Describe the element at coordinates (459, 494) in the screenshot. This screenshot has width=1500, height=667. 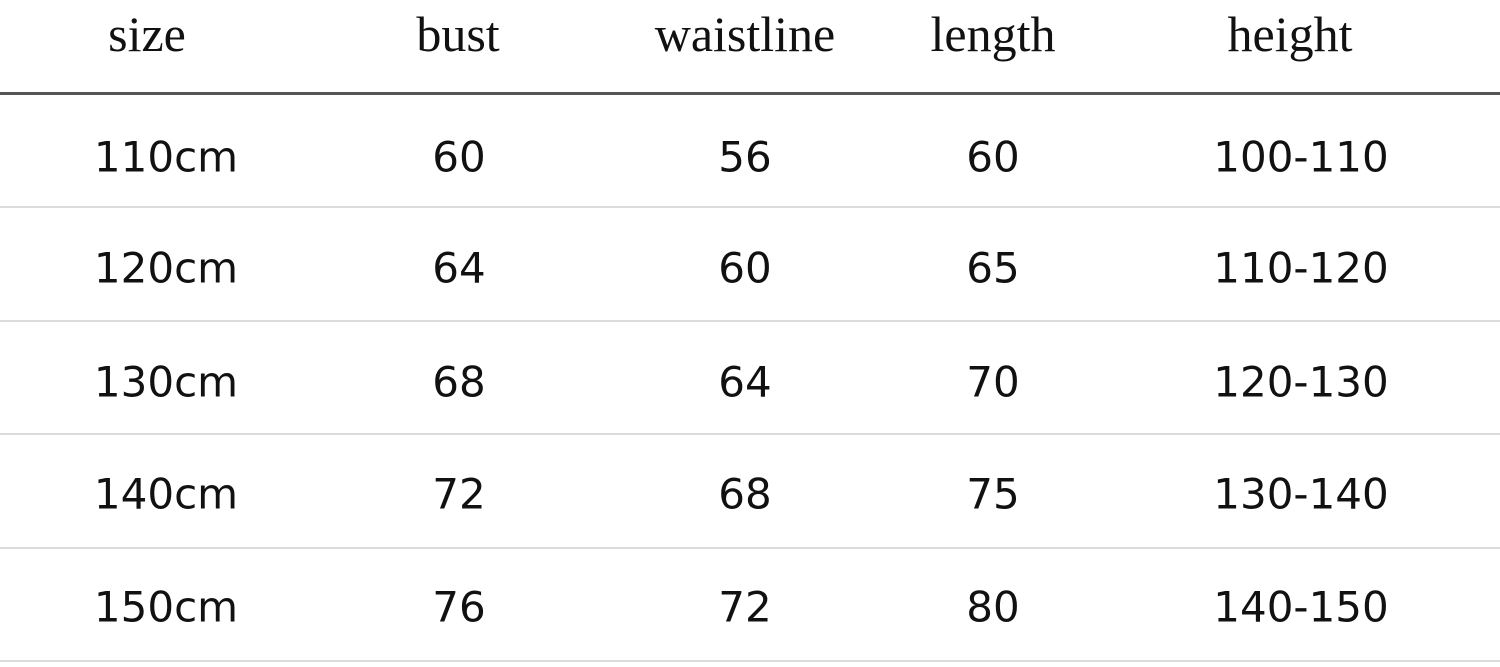
I see `cell-bust: 72` at that location.